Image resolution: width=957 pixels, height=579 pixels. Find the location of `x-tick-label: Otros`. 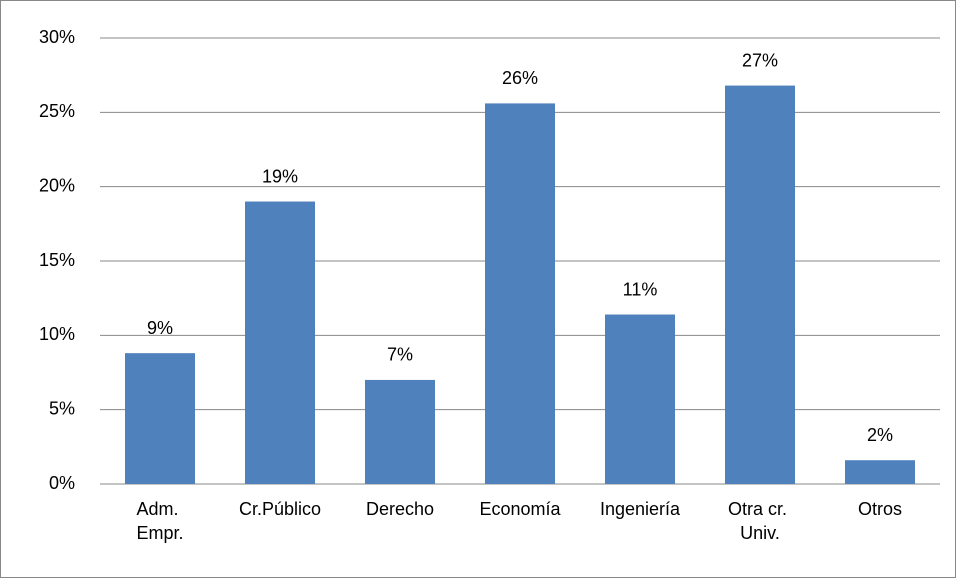

x-tick-label: Otros is located at coordinates (880, 509).